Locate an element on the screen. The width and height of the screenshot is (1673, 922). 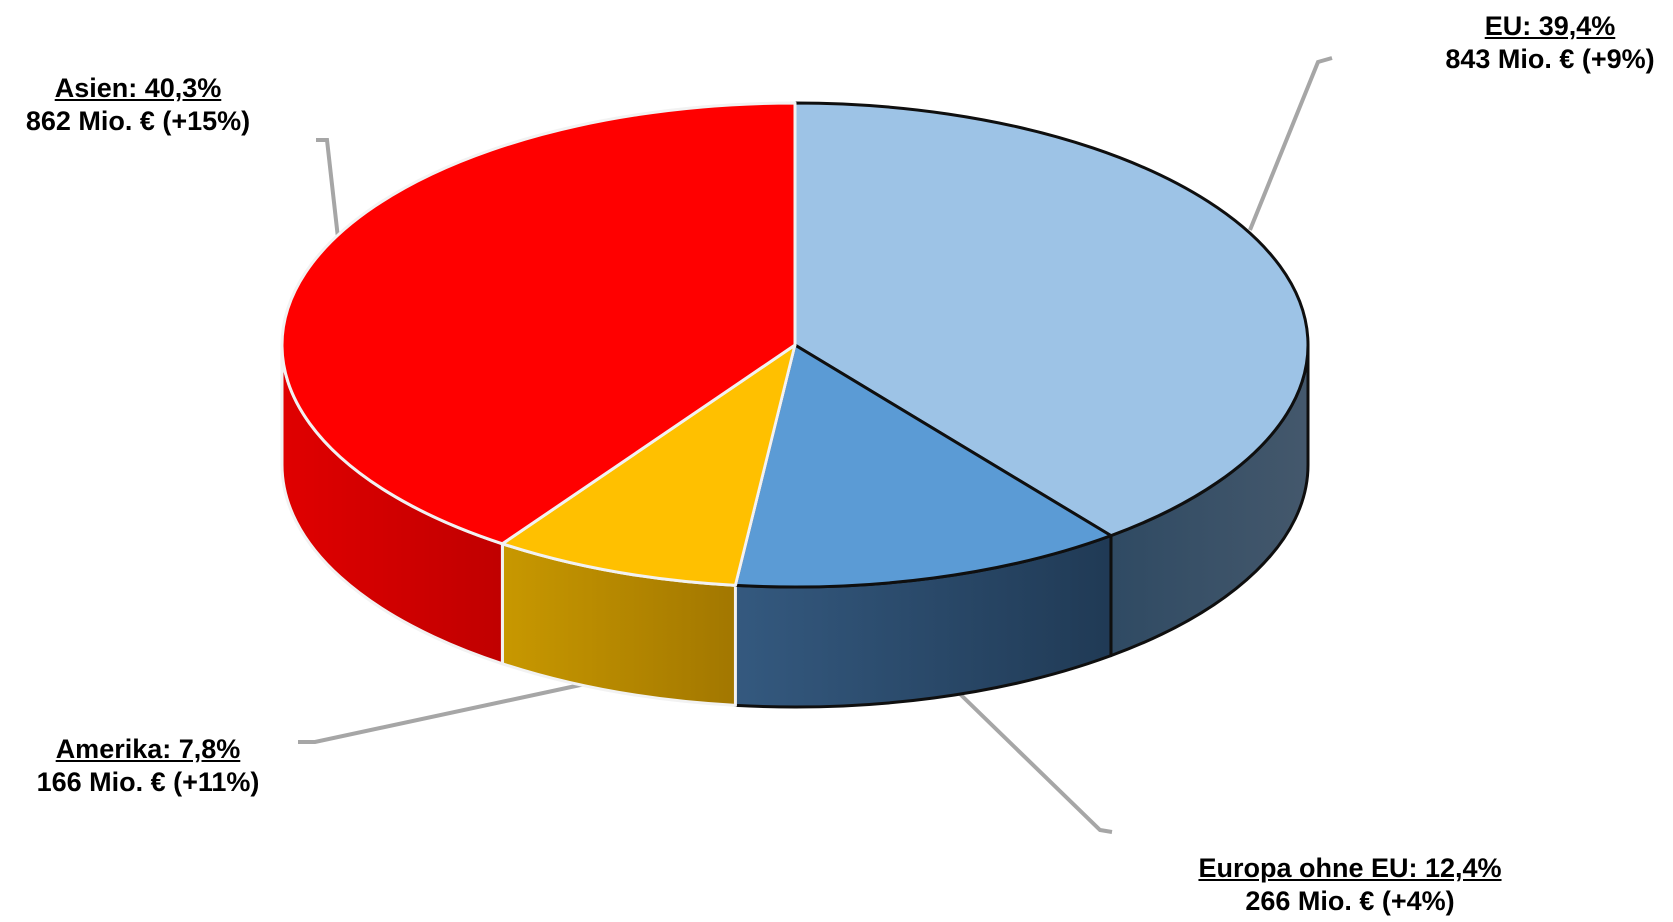
slice-asien is located at coordinates (538, 323).